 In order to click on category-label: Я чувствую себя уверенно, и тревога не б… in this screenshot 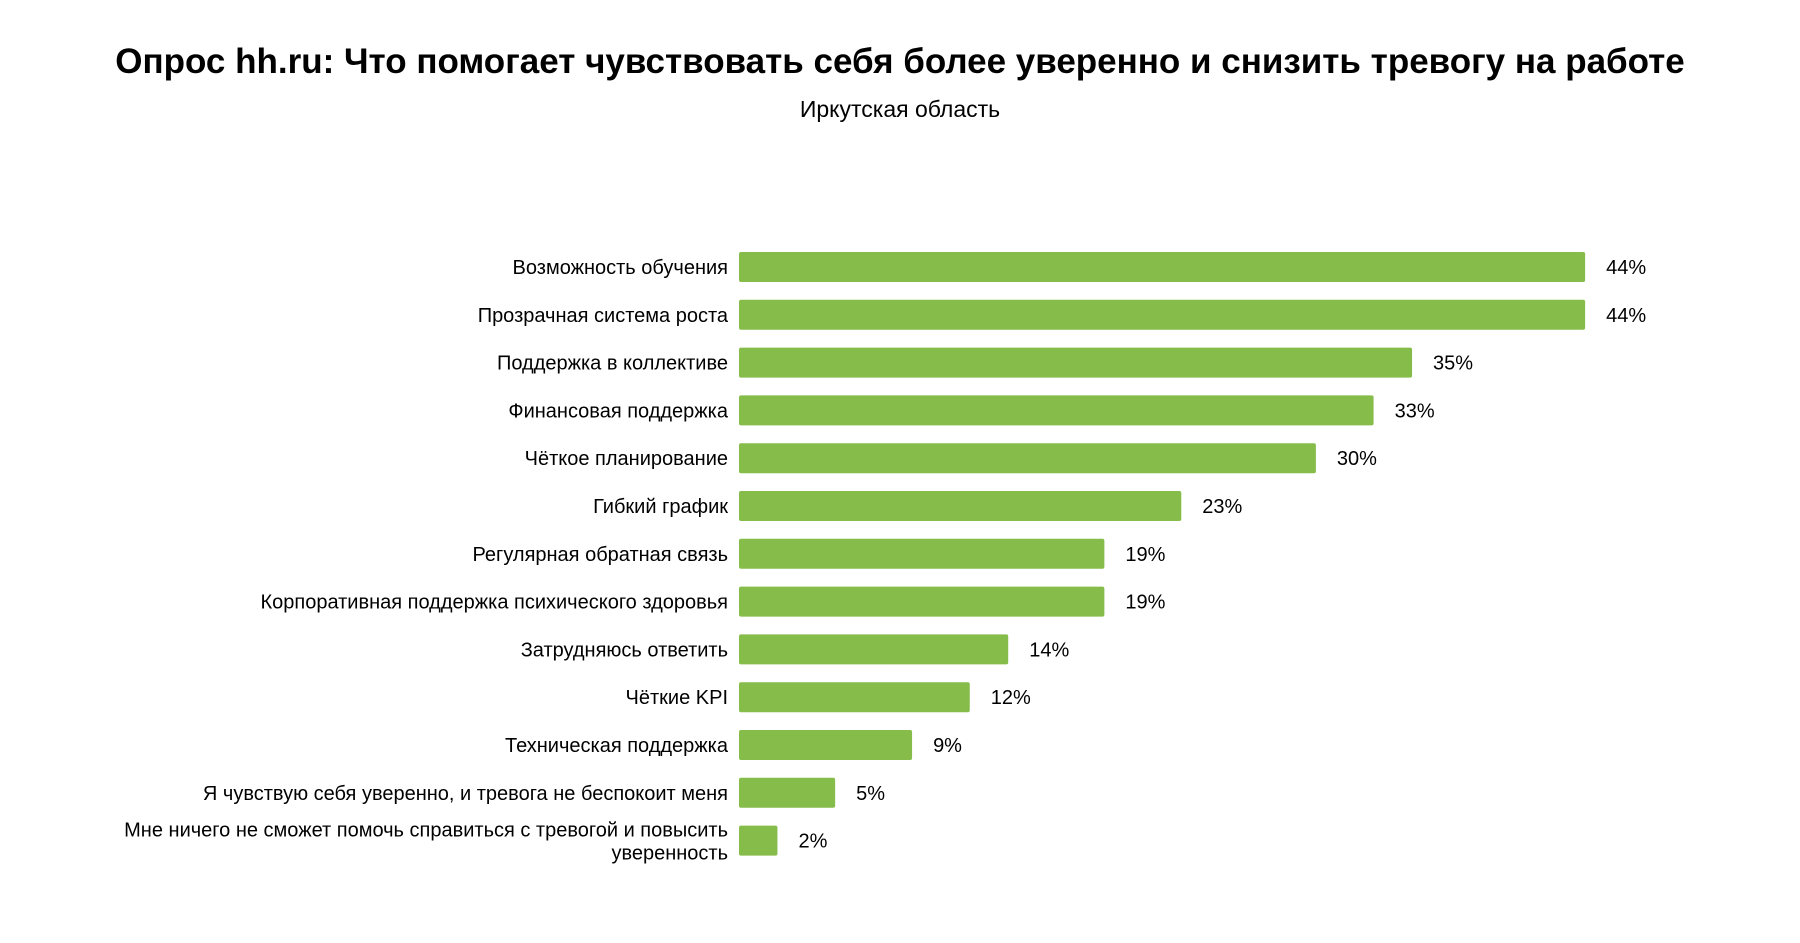, I will do `click(465, 794)`.